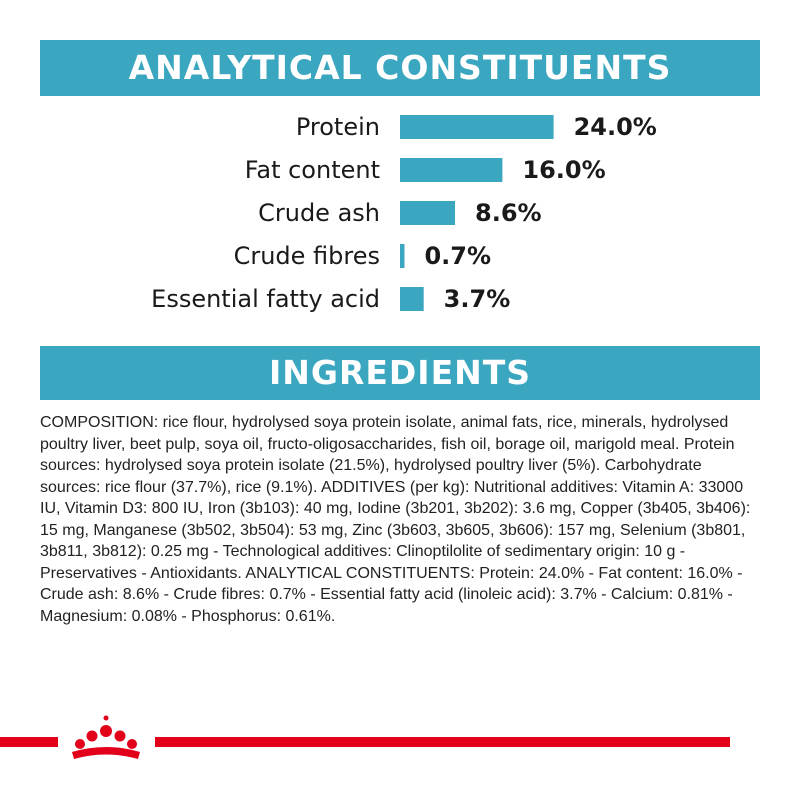 The image size is (800, 800). What do you see at coordinates (615, 127) in the screenshot?
I see `value-label: 24.0%` at bounding box center [615, 127].